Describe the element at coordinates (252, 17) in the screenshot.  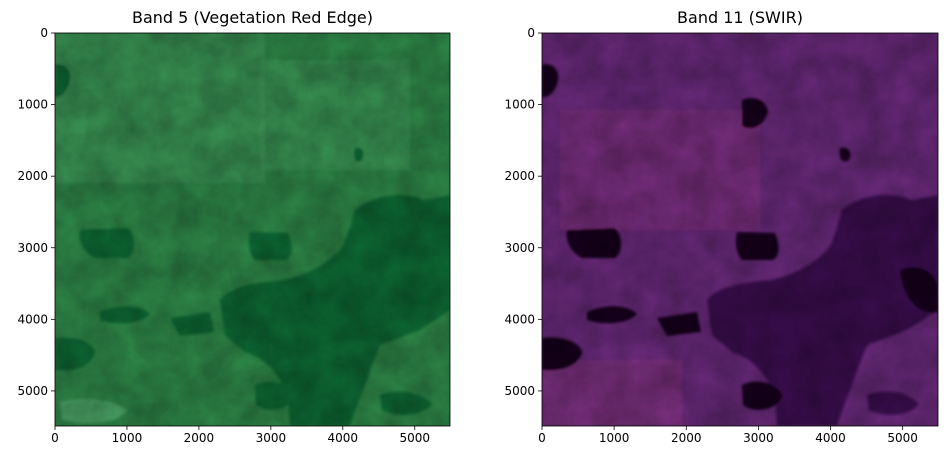
I see `chart-title: Band 5 (Vegetation Red Edge)` at that location.